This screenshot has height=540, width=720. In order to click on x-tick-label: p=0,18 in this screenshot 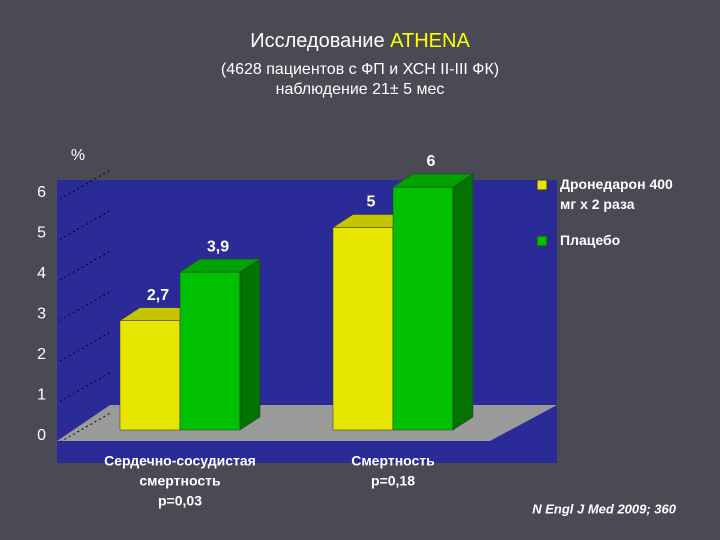, I will do `click(393, 481)`.